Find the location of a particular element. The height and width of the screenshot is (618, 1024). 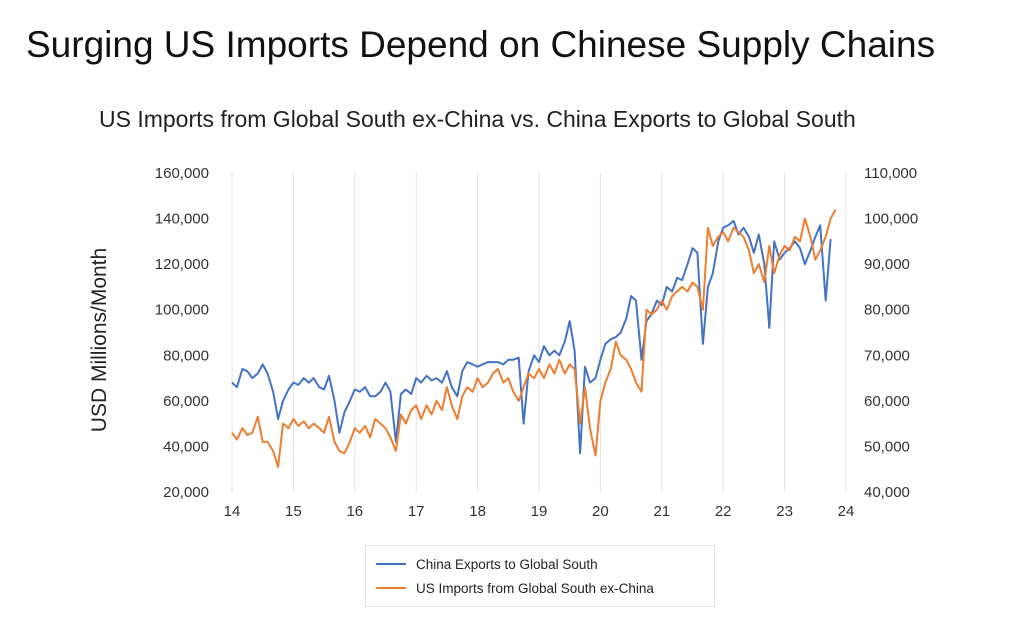

right-tick-label: 80,000 is located at coordinates (887, 310).